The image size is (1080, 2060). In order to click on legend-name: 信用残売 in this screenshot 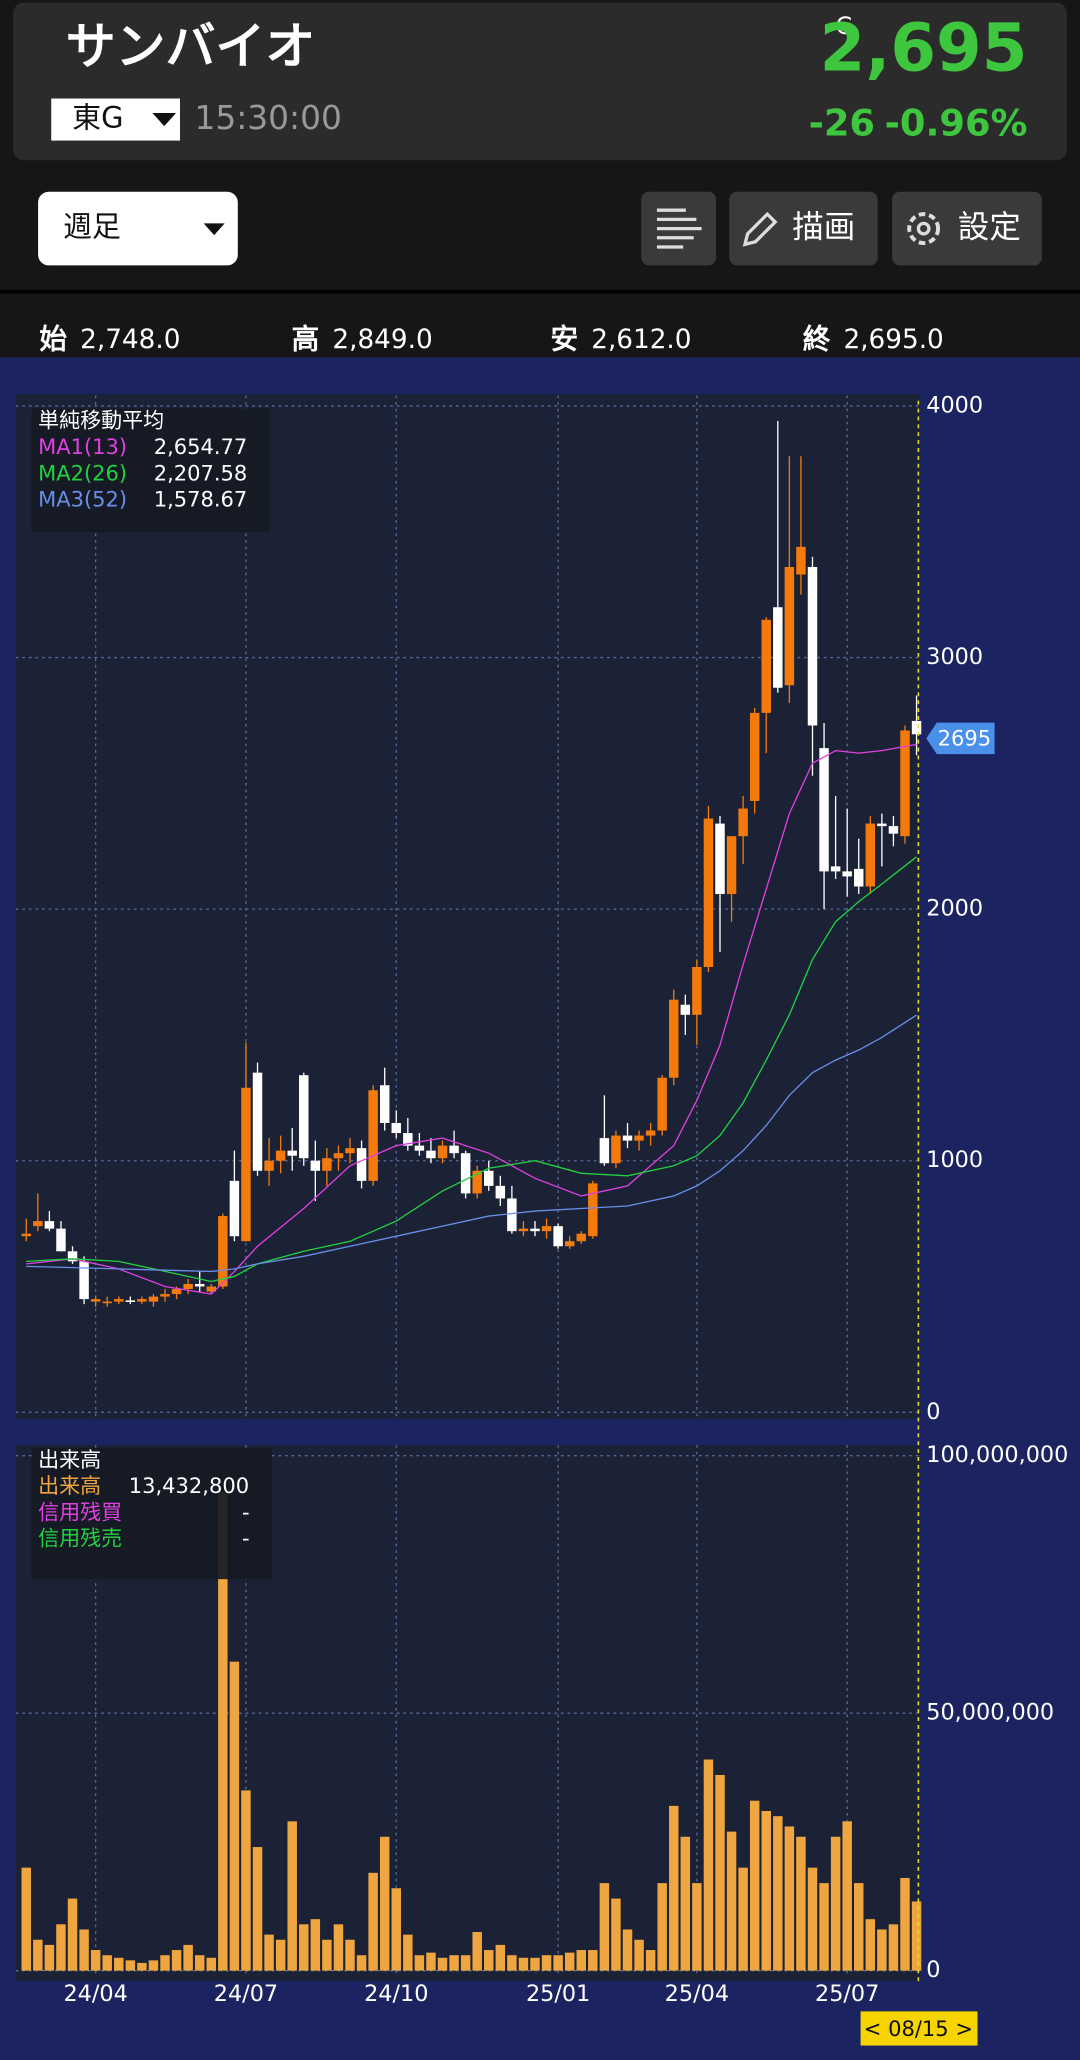, I will do `click(80, 1538)`.